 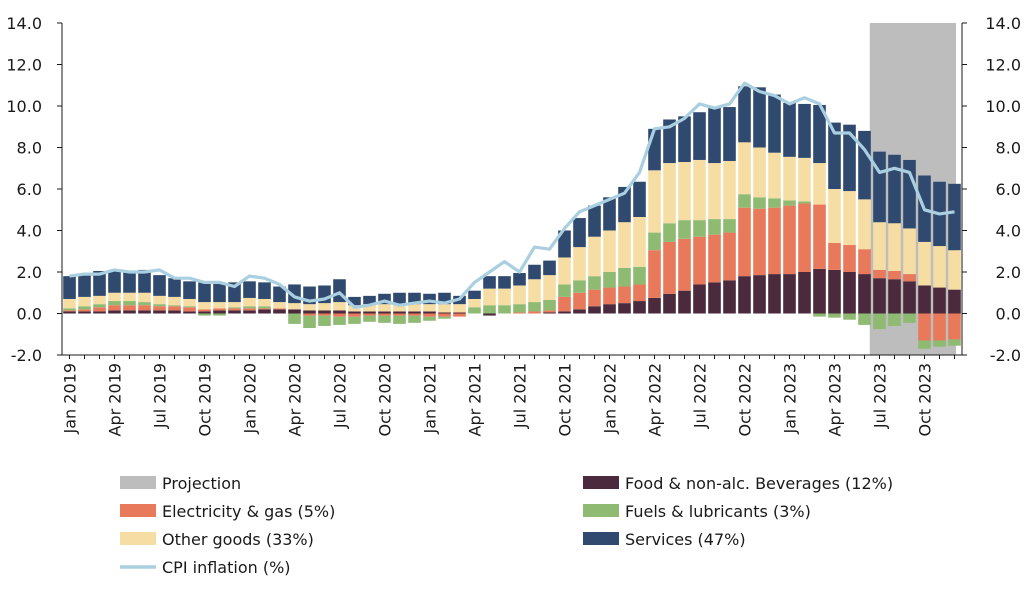 I want to click on y-tick-label-right: 10.0, so click(x=1003, y=106).